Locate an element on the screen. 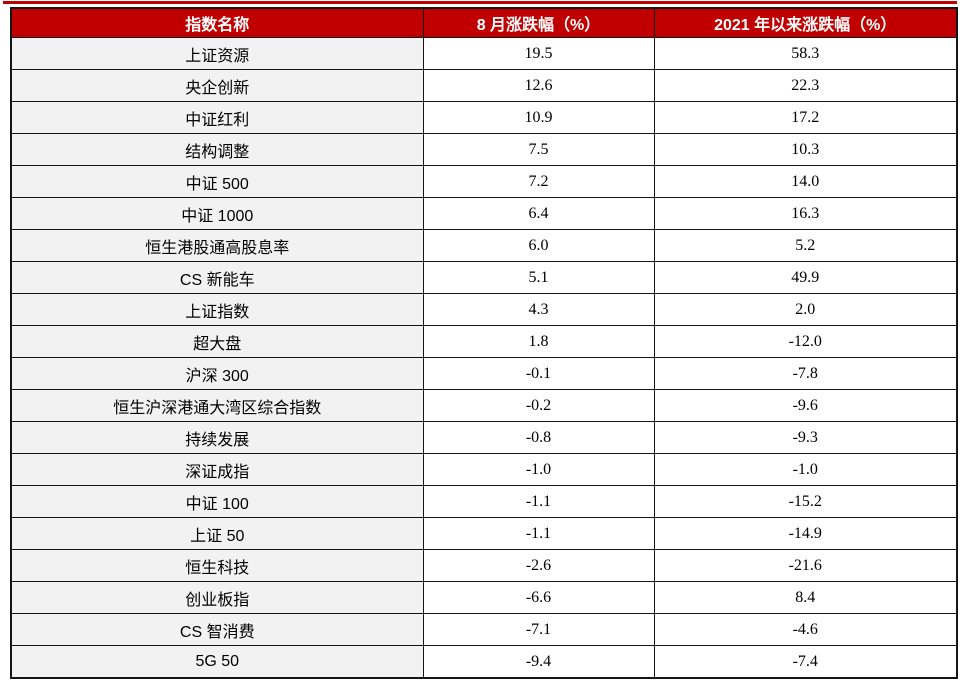  table-row: 恒生港股通高股息率 6.0 5.2 is located at coordinates (484, 245).